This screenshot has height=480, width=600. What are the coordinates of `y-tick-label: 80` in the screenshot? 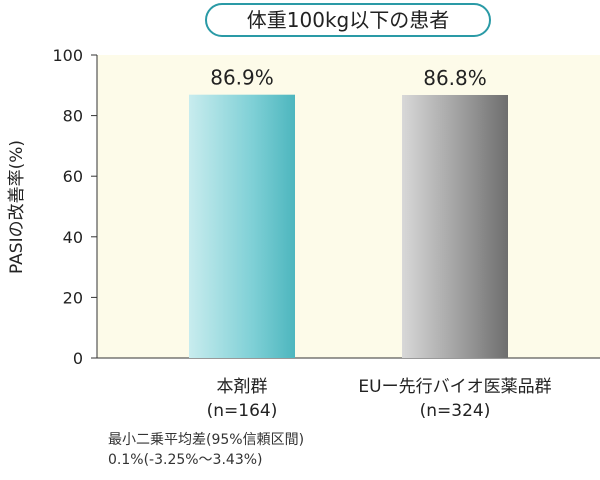 It's located at (73, 116).